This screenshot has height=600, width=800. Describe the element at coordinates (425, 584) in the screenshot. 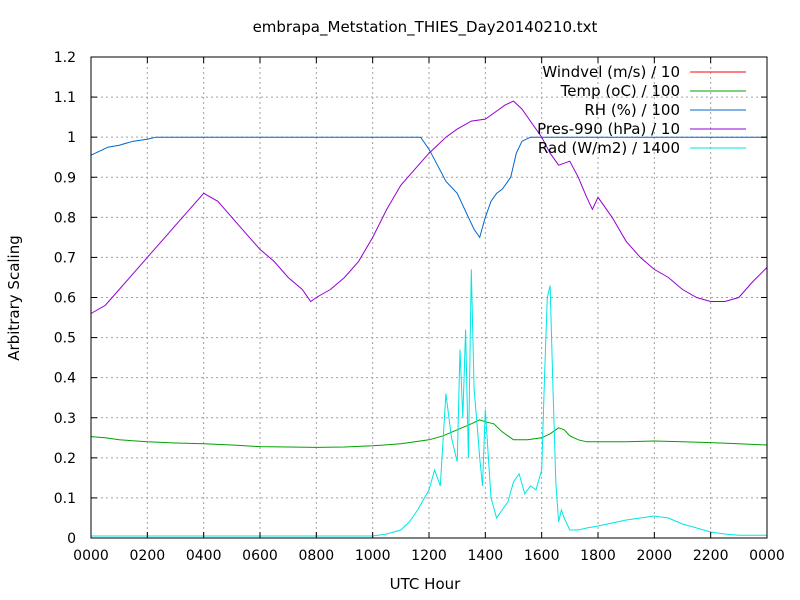

I see `x-axis-title: UTC Hour` at that location.